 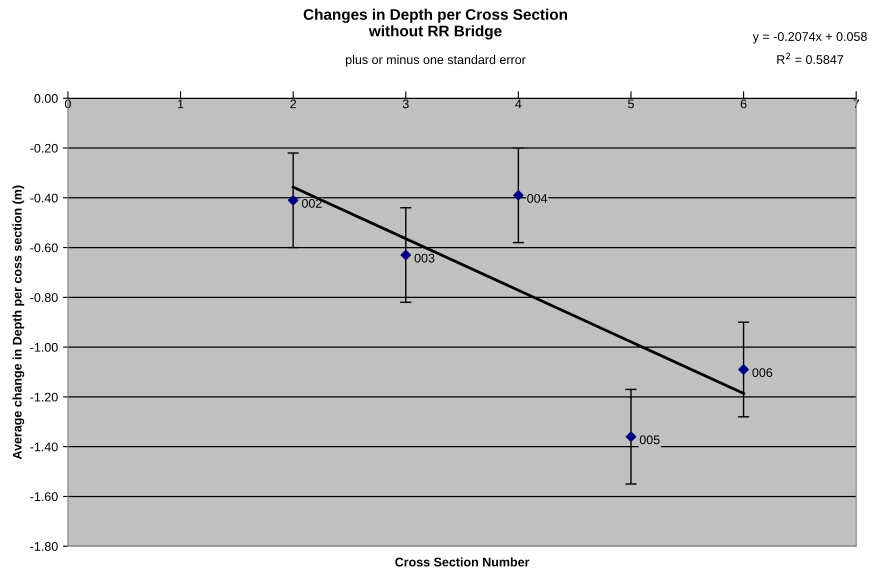 What do you see at coordinates (293, 103) in the screenshot?
I see `x-tick-label: 2` at bounding box center [293, 103].